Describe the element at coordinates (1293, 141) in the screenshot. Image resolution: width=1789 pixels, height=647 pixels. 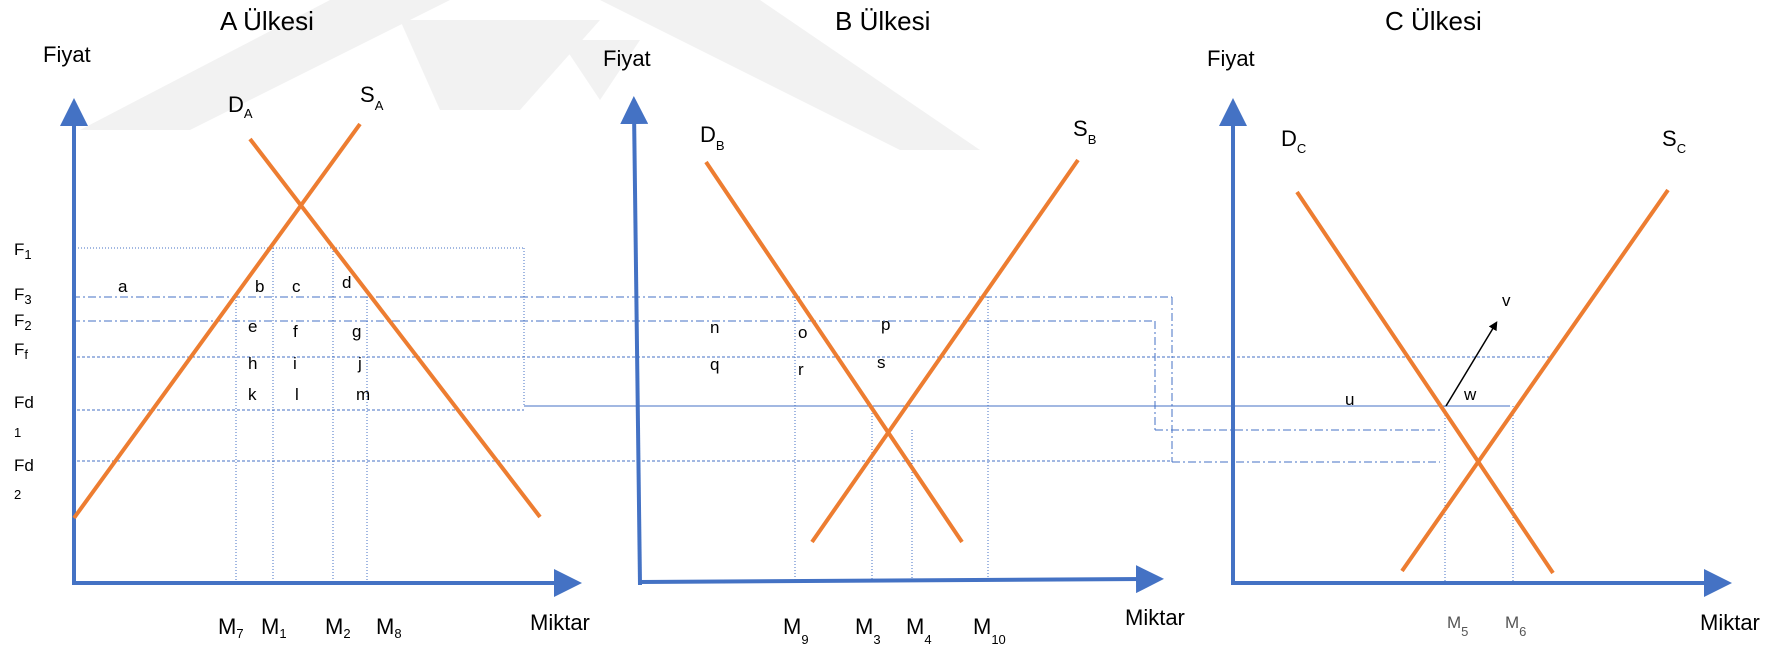
I see `demand-label-c: DC` at that location.